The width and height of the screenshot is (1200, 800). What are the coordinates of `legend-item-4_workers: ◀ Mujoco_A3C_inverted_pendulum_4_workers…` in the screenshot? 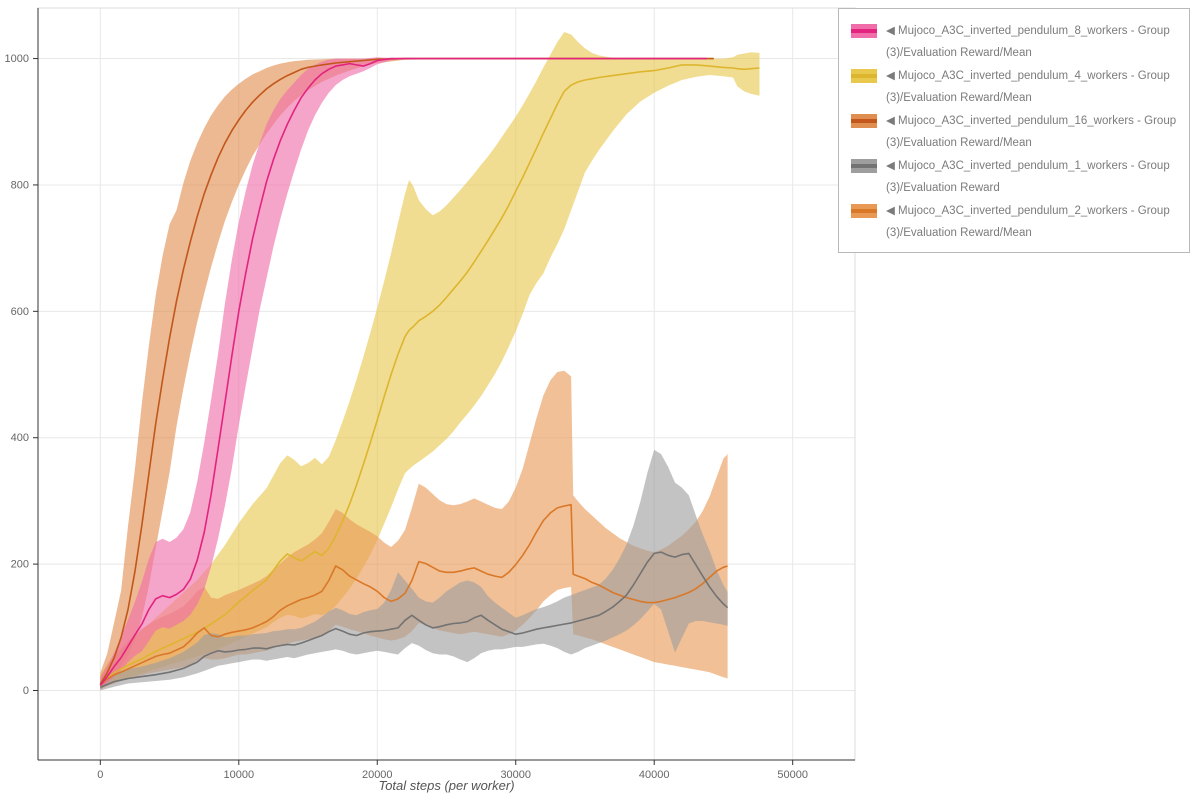 It's located at (1015, 87).